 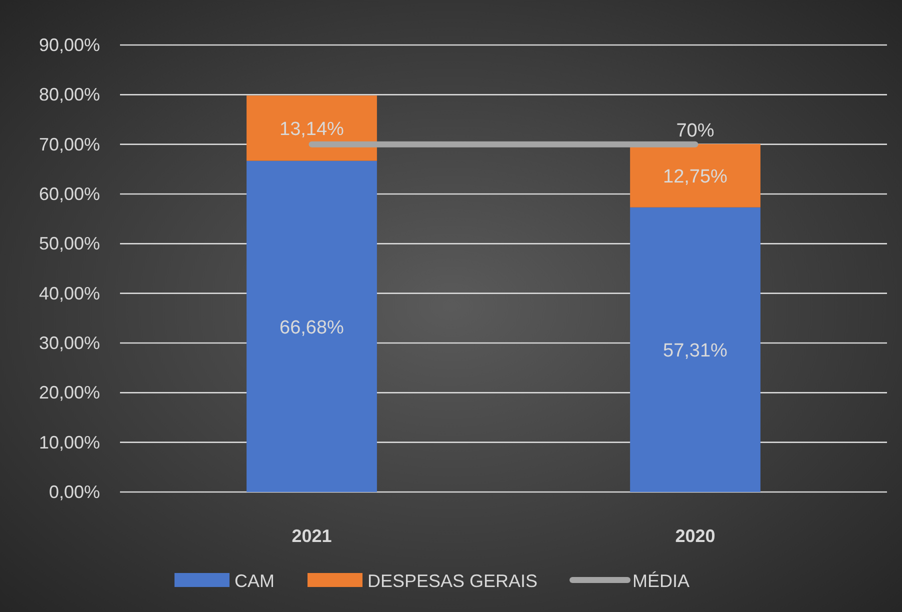 What do you see at coordinates (661, 581) in the screenshot?
I see `legend-label: MÉDIA` at bounding box center [661, 581].